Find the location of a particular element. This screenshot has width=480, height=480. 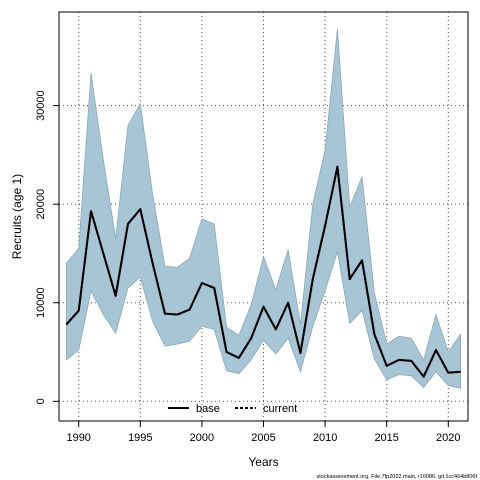

x-tick-label: 1995 is located at coordinates (140, 438).